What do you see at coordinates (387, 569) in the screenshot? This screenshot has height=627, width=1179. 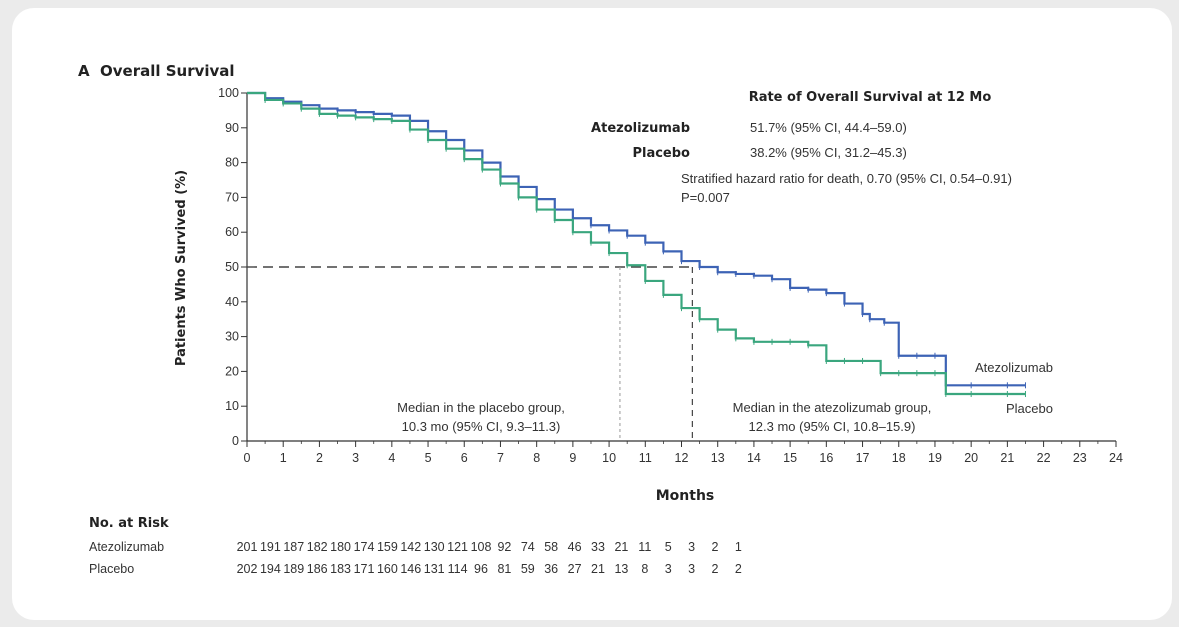 I see `risk-value-placebo: 160` at bounding box center [387, 569].